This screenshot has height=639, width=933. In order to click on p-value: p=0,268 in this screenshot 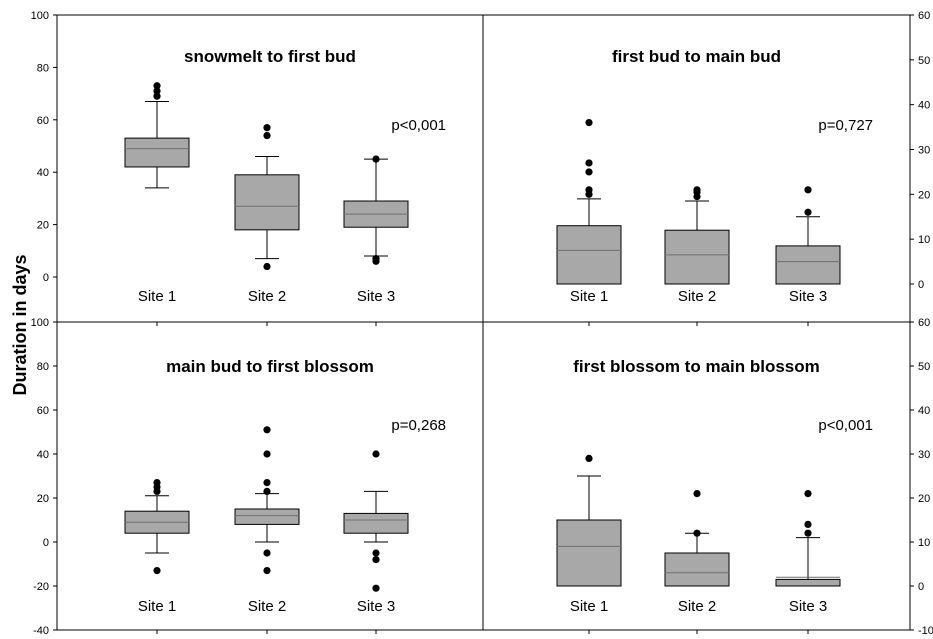, I will do `click(418, 425)`.